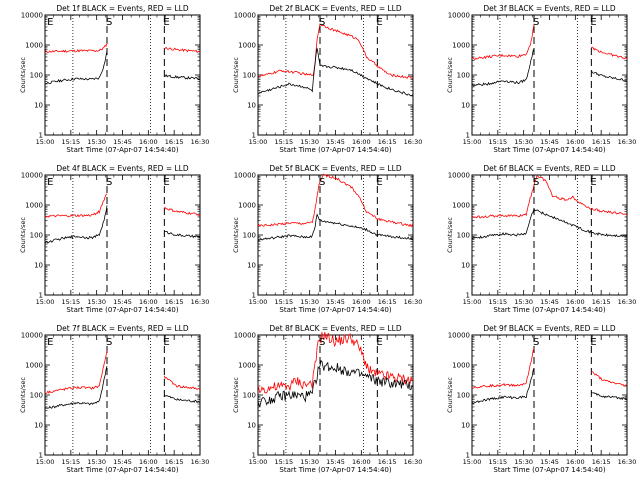 This screenshot has width=640, height=480. Describe the element at coordinates (549, 8) in the screenshot. I see `panel-title: Det 3f BLACK = Events, RED = LLD` at that location.